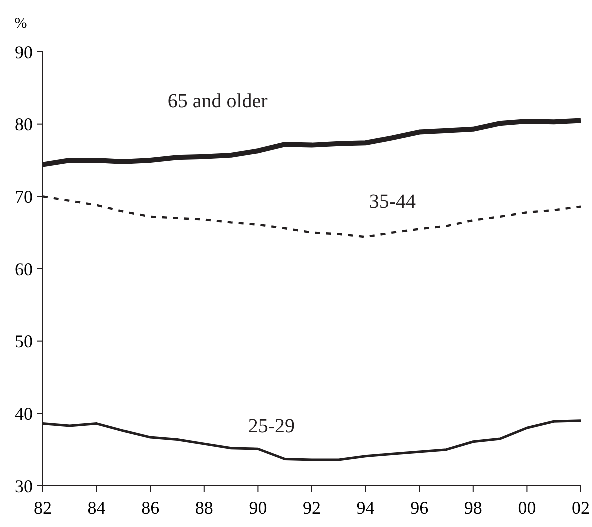 The height and width of the screenshot is (527, 592). What do you see at coordinates (21, 24) in the screenshot?
I see `y-axis-title: %` at bounding box center [21, 24].